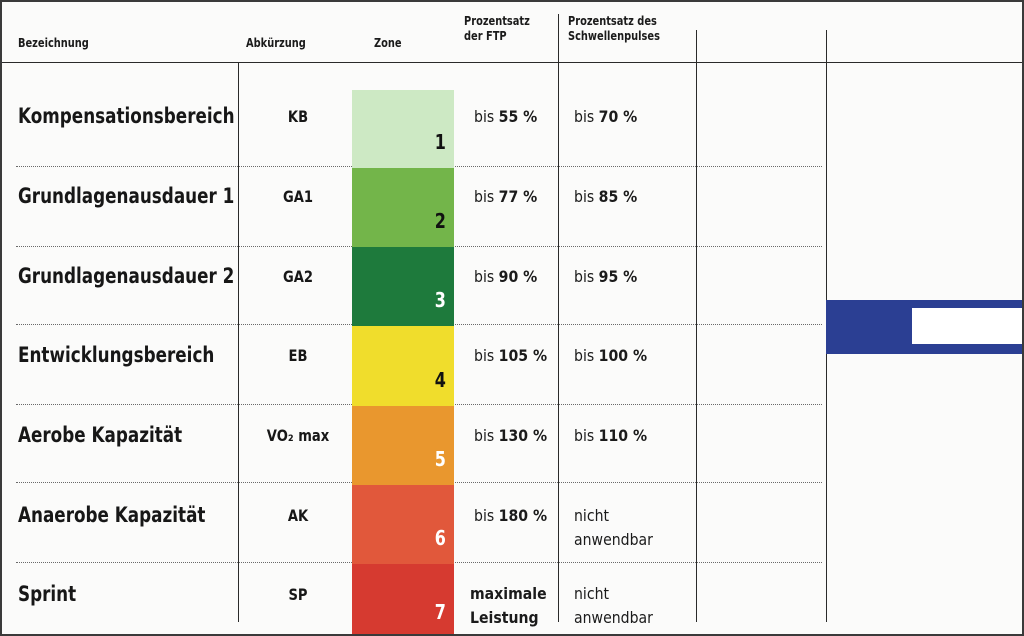 The image size is (1024, 636). Describe the element at coordinates (298, 594) in the screenshot. I see `row-abbr: SP` at that location.